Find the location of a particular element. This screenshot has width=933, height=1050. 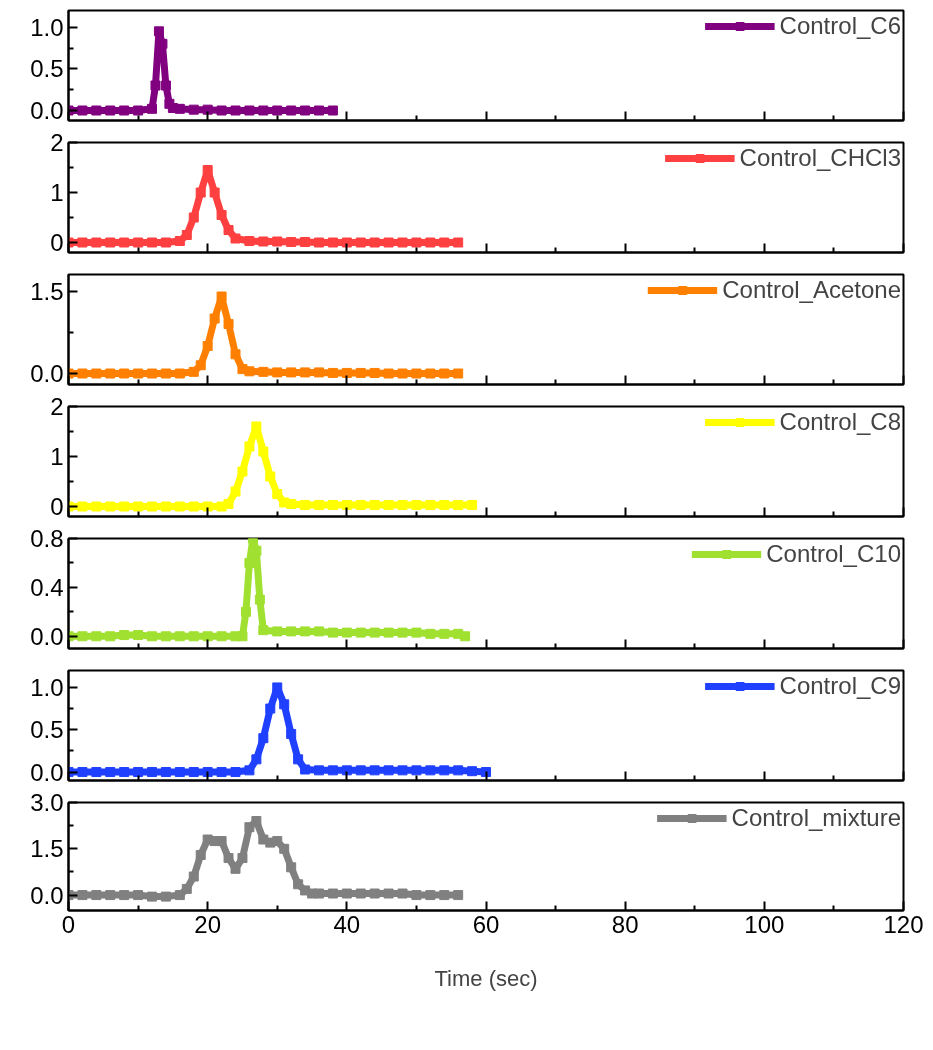

legend-label: Control_C8 is located at coordinates (840, 422).